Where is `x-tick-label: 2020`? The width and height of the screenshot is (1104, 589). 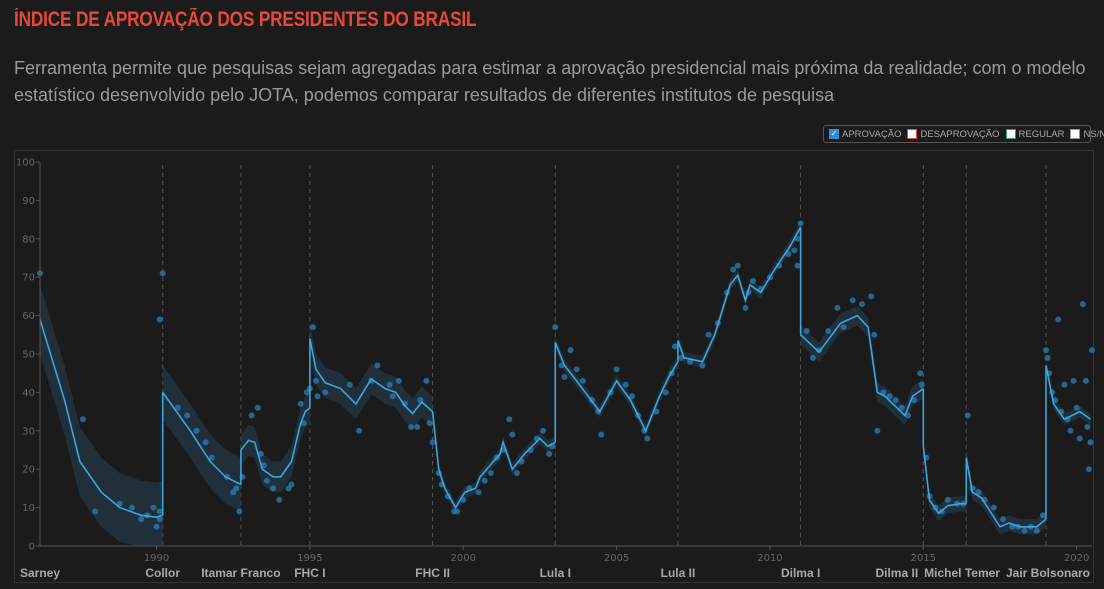 x-tick-label: 2020 is located at coordinates (1076, 558).